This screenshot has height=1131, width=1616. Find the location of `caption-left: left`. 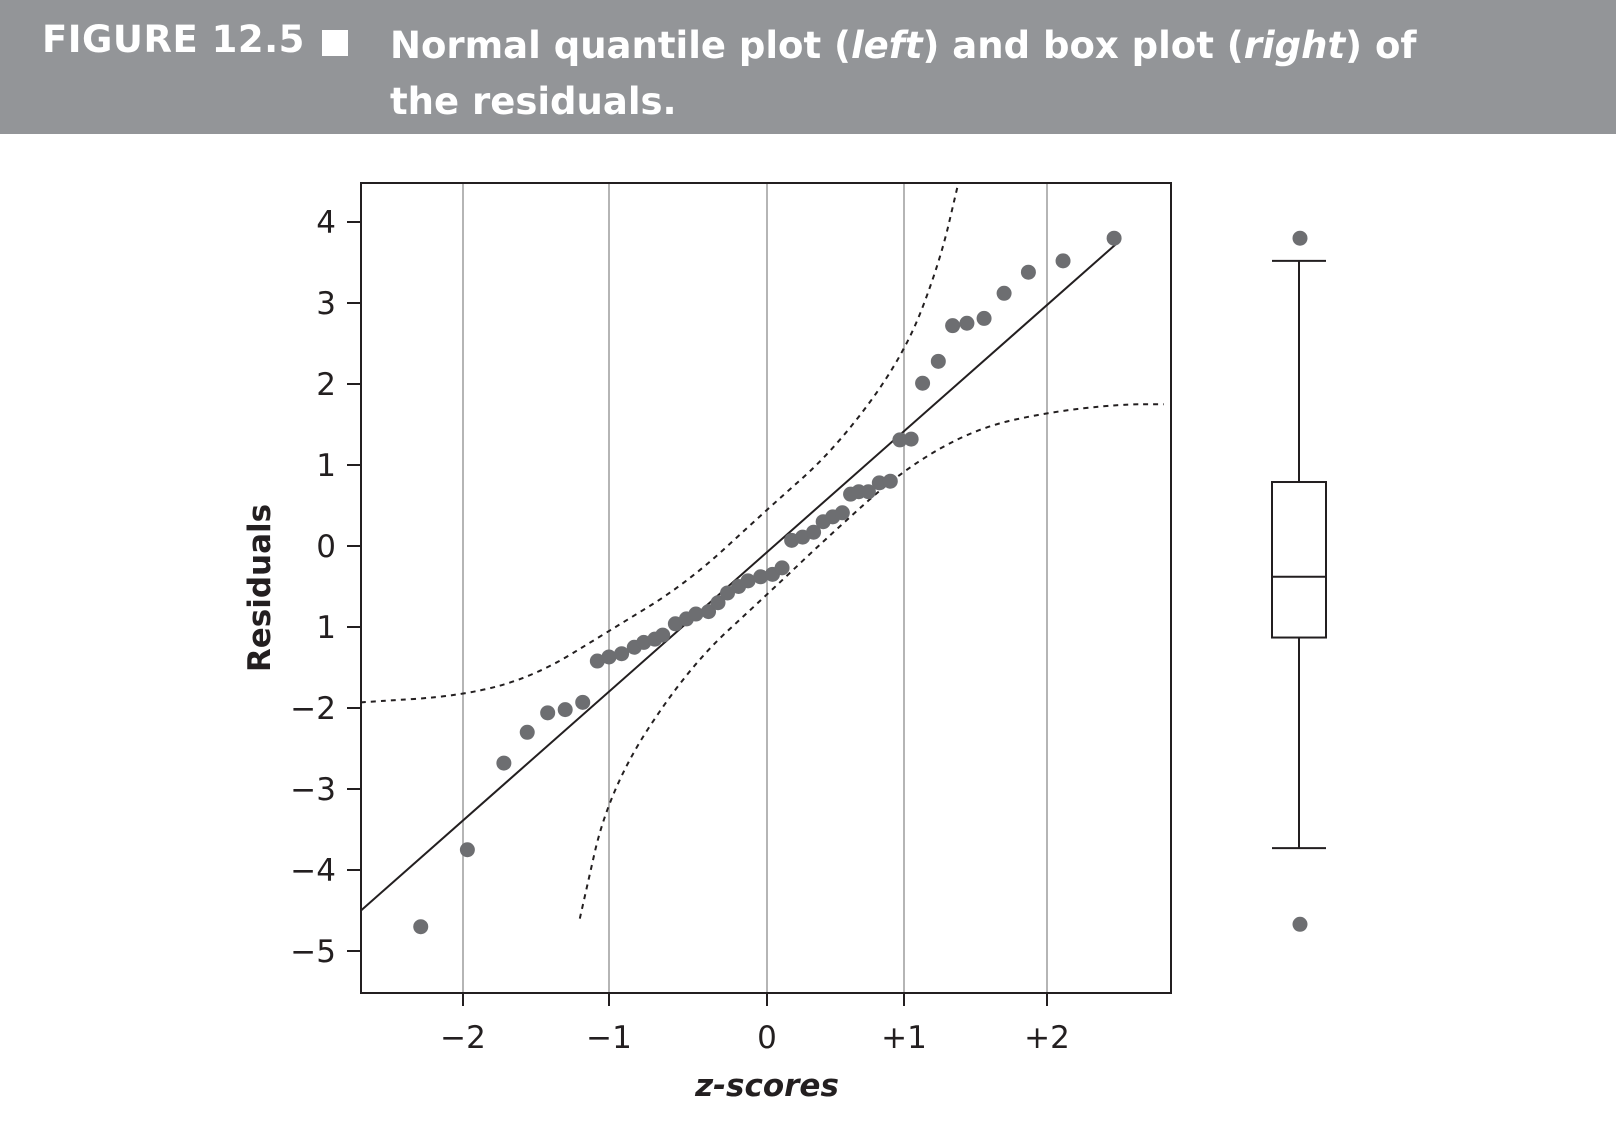

caption-left: left is located at coordinates (886, 45).